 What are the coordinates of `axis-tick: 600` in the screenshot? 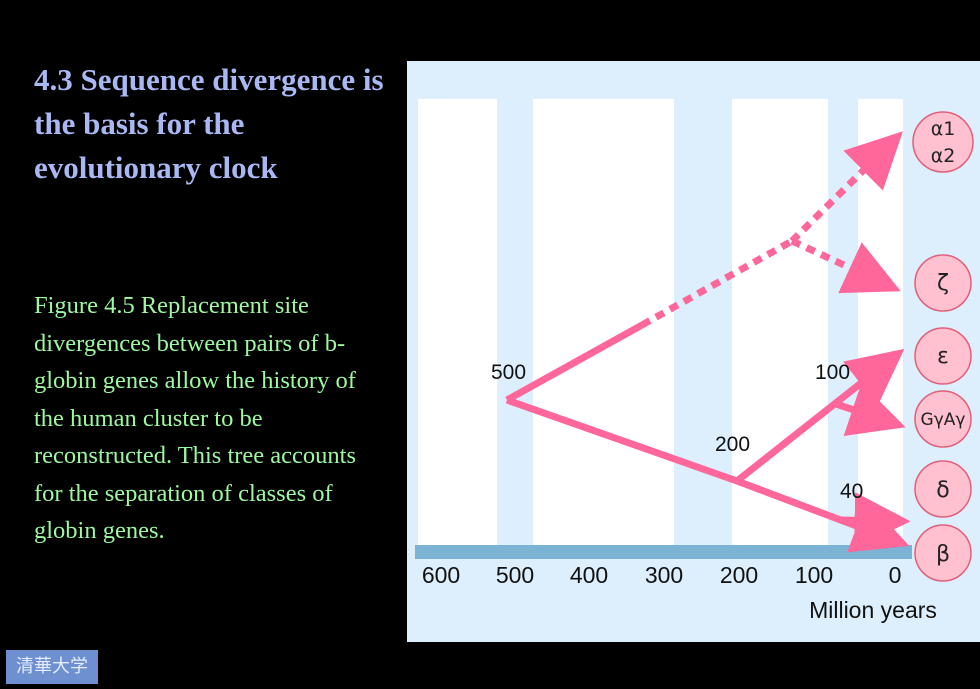 It's located at (441, 575).